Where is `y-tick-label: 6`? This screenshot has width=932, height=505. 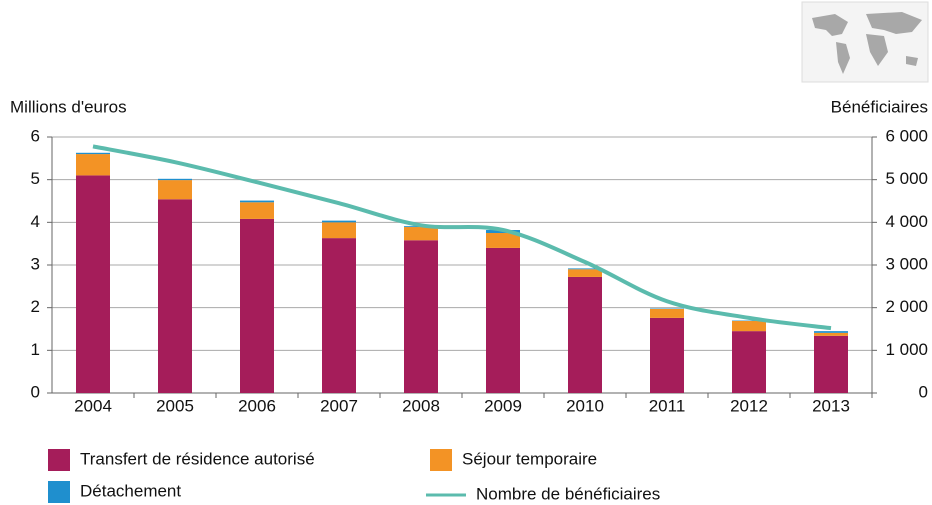
y-tick-label: 6 is located at coordinates (35, 135).